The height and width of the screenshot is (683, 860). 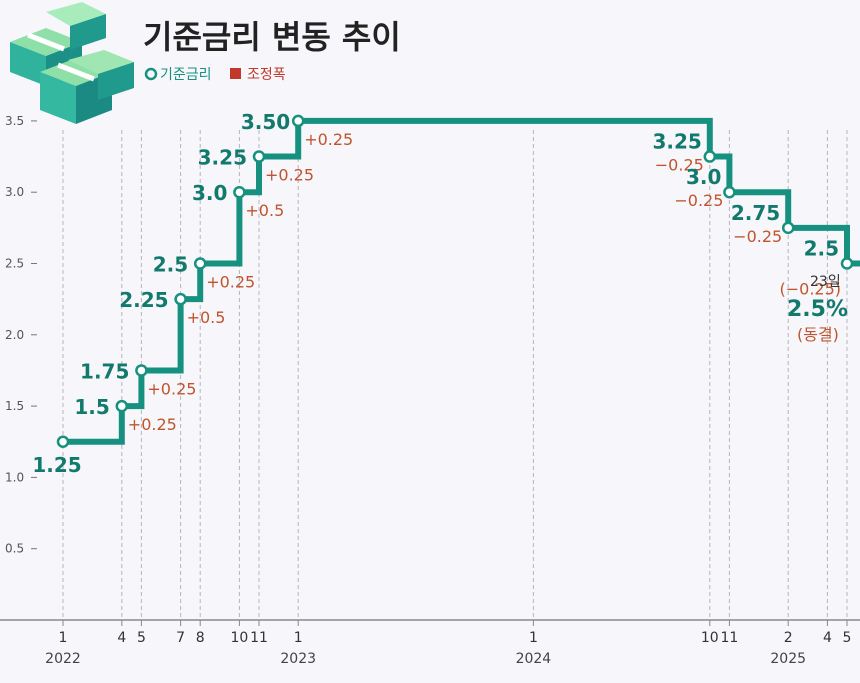 I want to click on change-label: (−0.25), so click(x=810, y=289).